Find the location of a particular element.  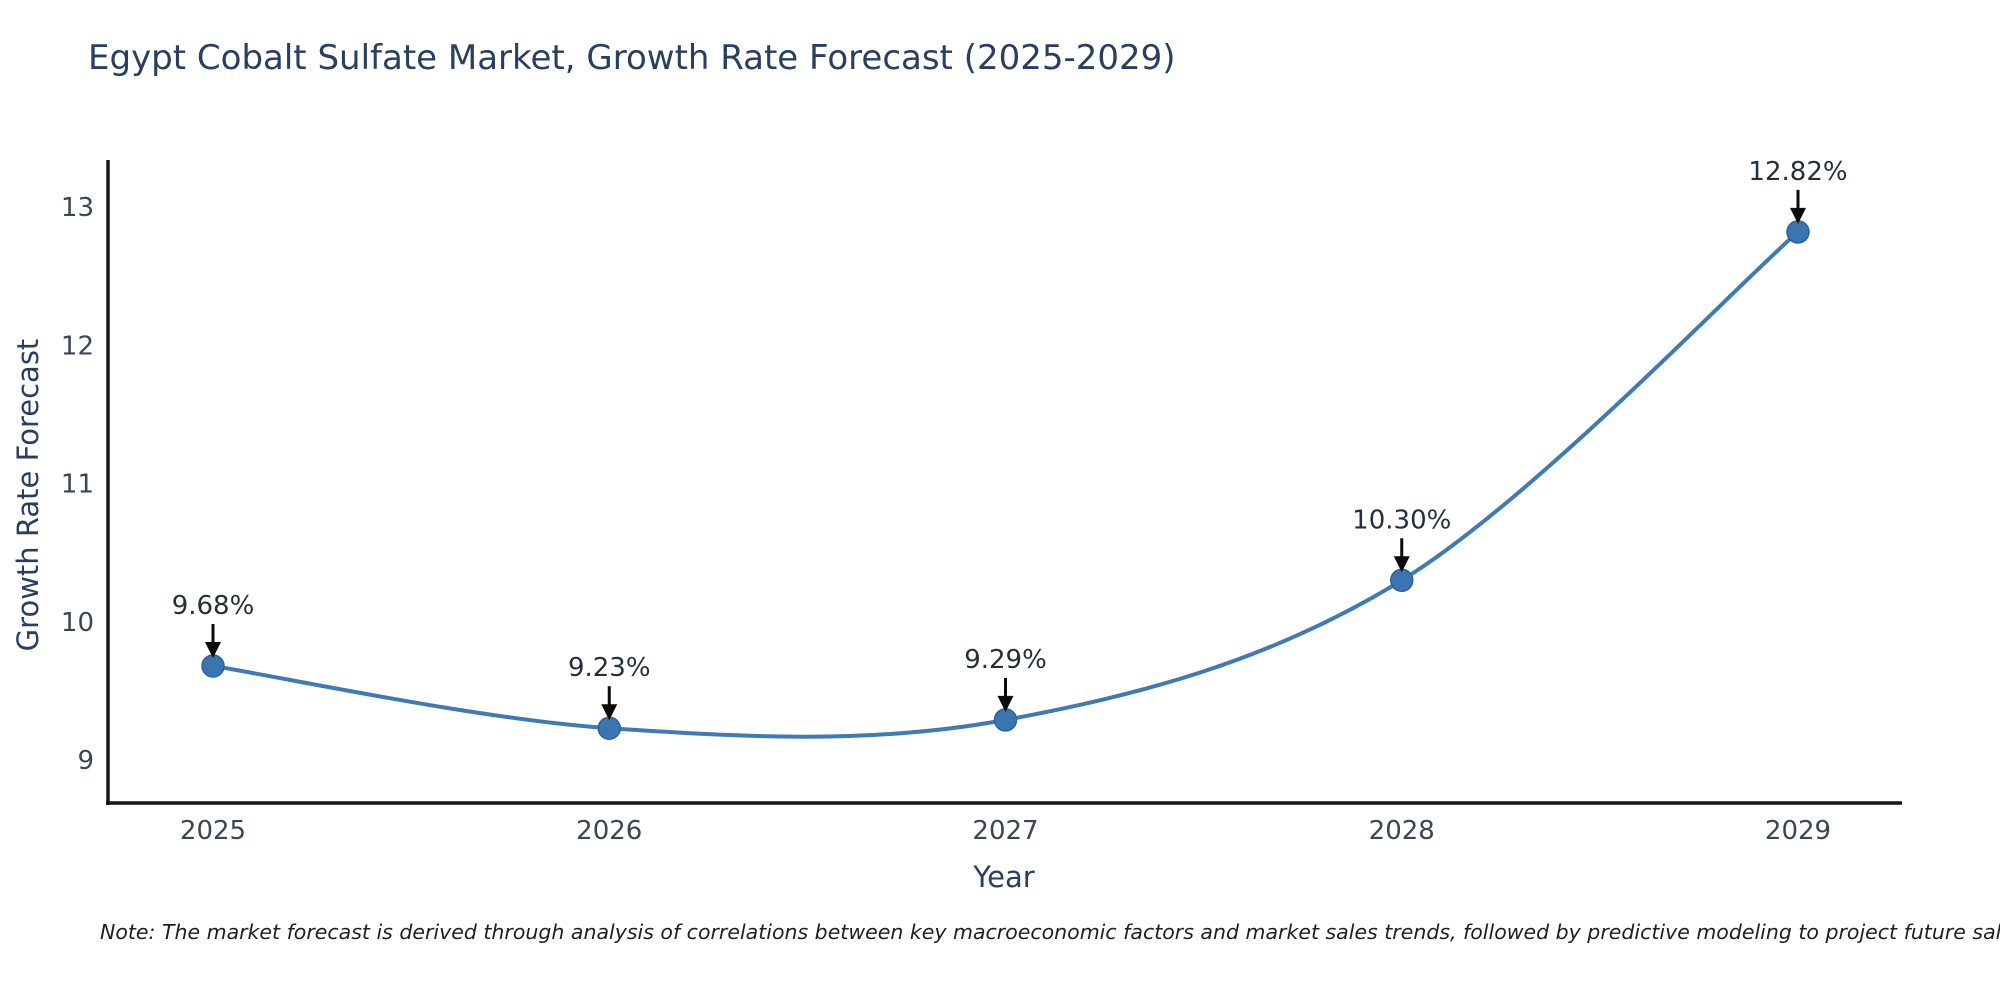

y-tick-label: 10 is located at coordinates (77, 623).